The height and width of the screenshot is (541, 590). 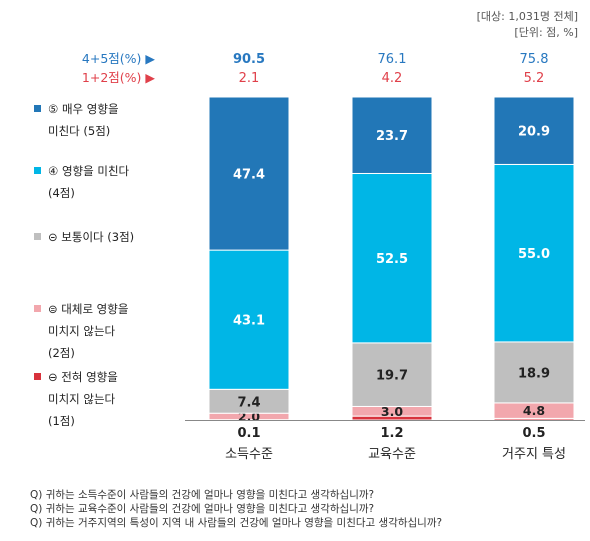 What do you see at coordinates (248, 402) in the screenshot?
I see `data-label-s3-0: 7.4` at bounding box center [248, 402].